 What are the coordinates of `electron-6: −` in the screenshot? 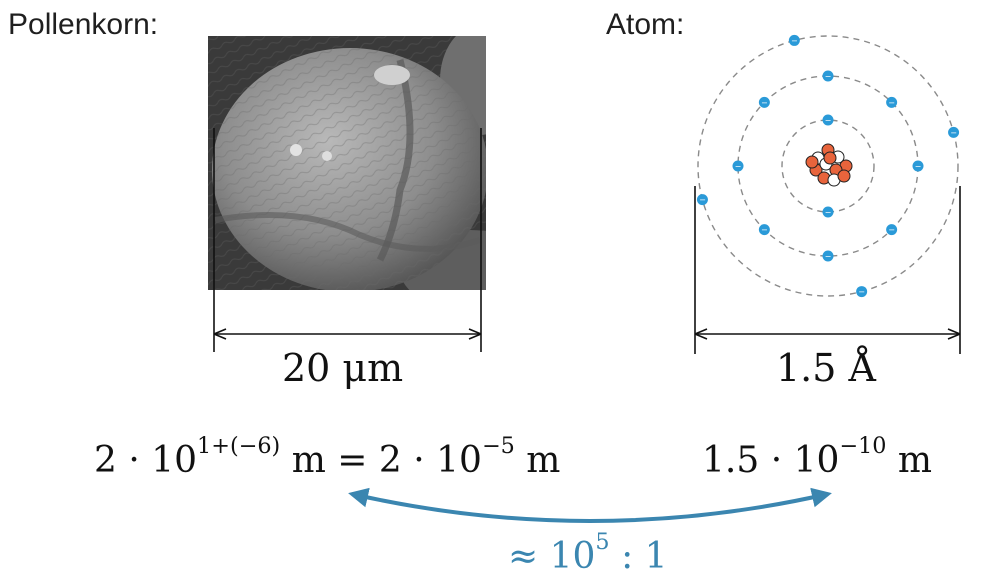 It's located at (828, 76).